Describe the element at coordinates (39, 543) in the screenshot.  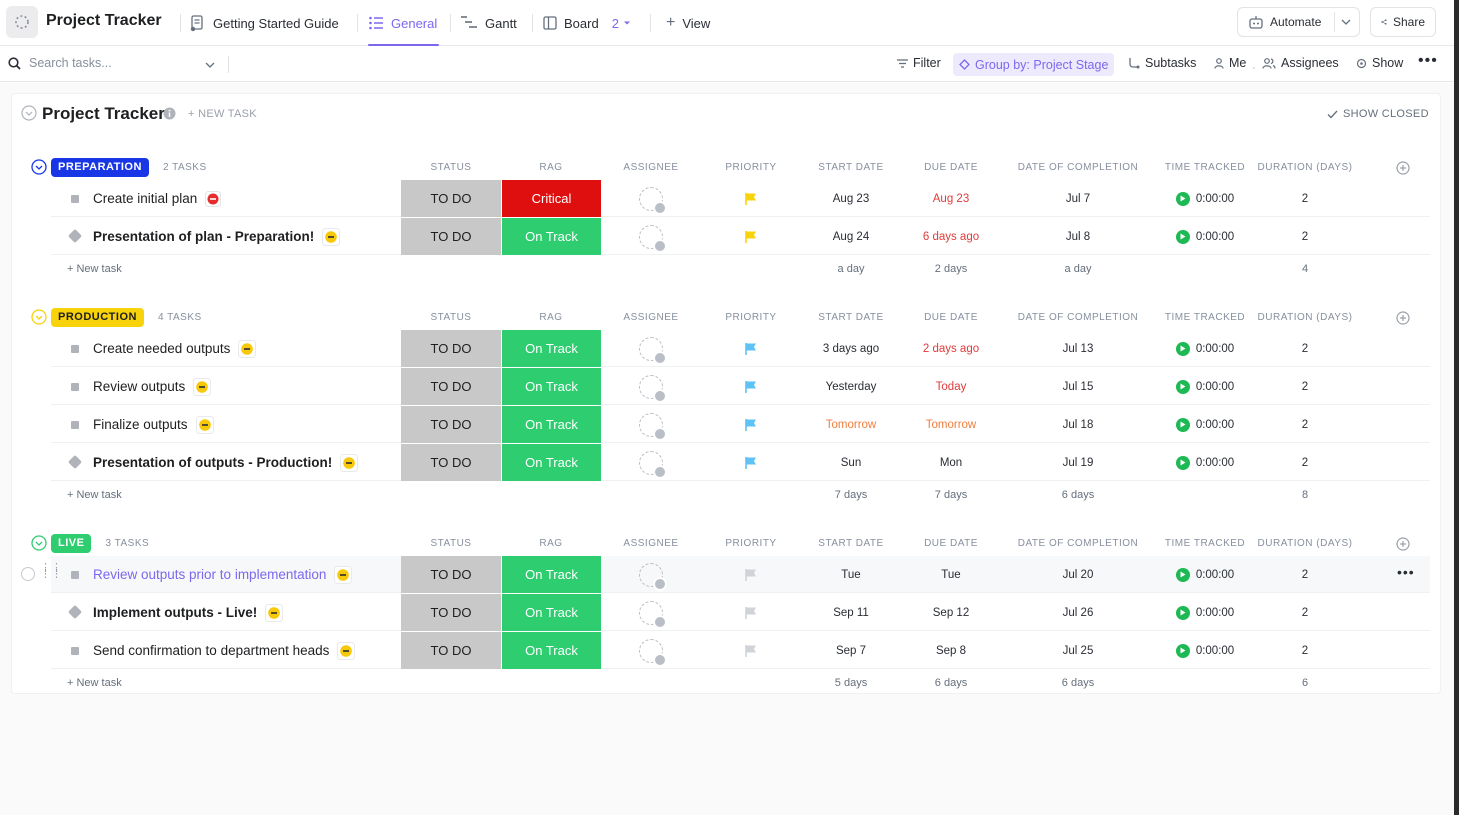
I see `group-collapse-icon` at that location.